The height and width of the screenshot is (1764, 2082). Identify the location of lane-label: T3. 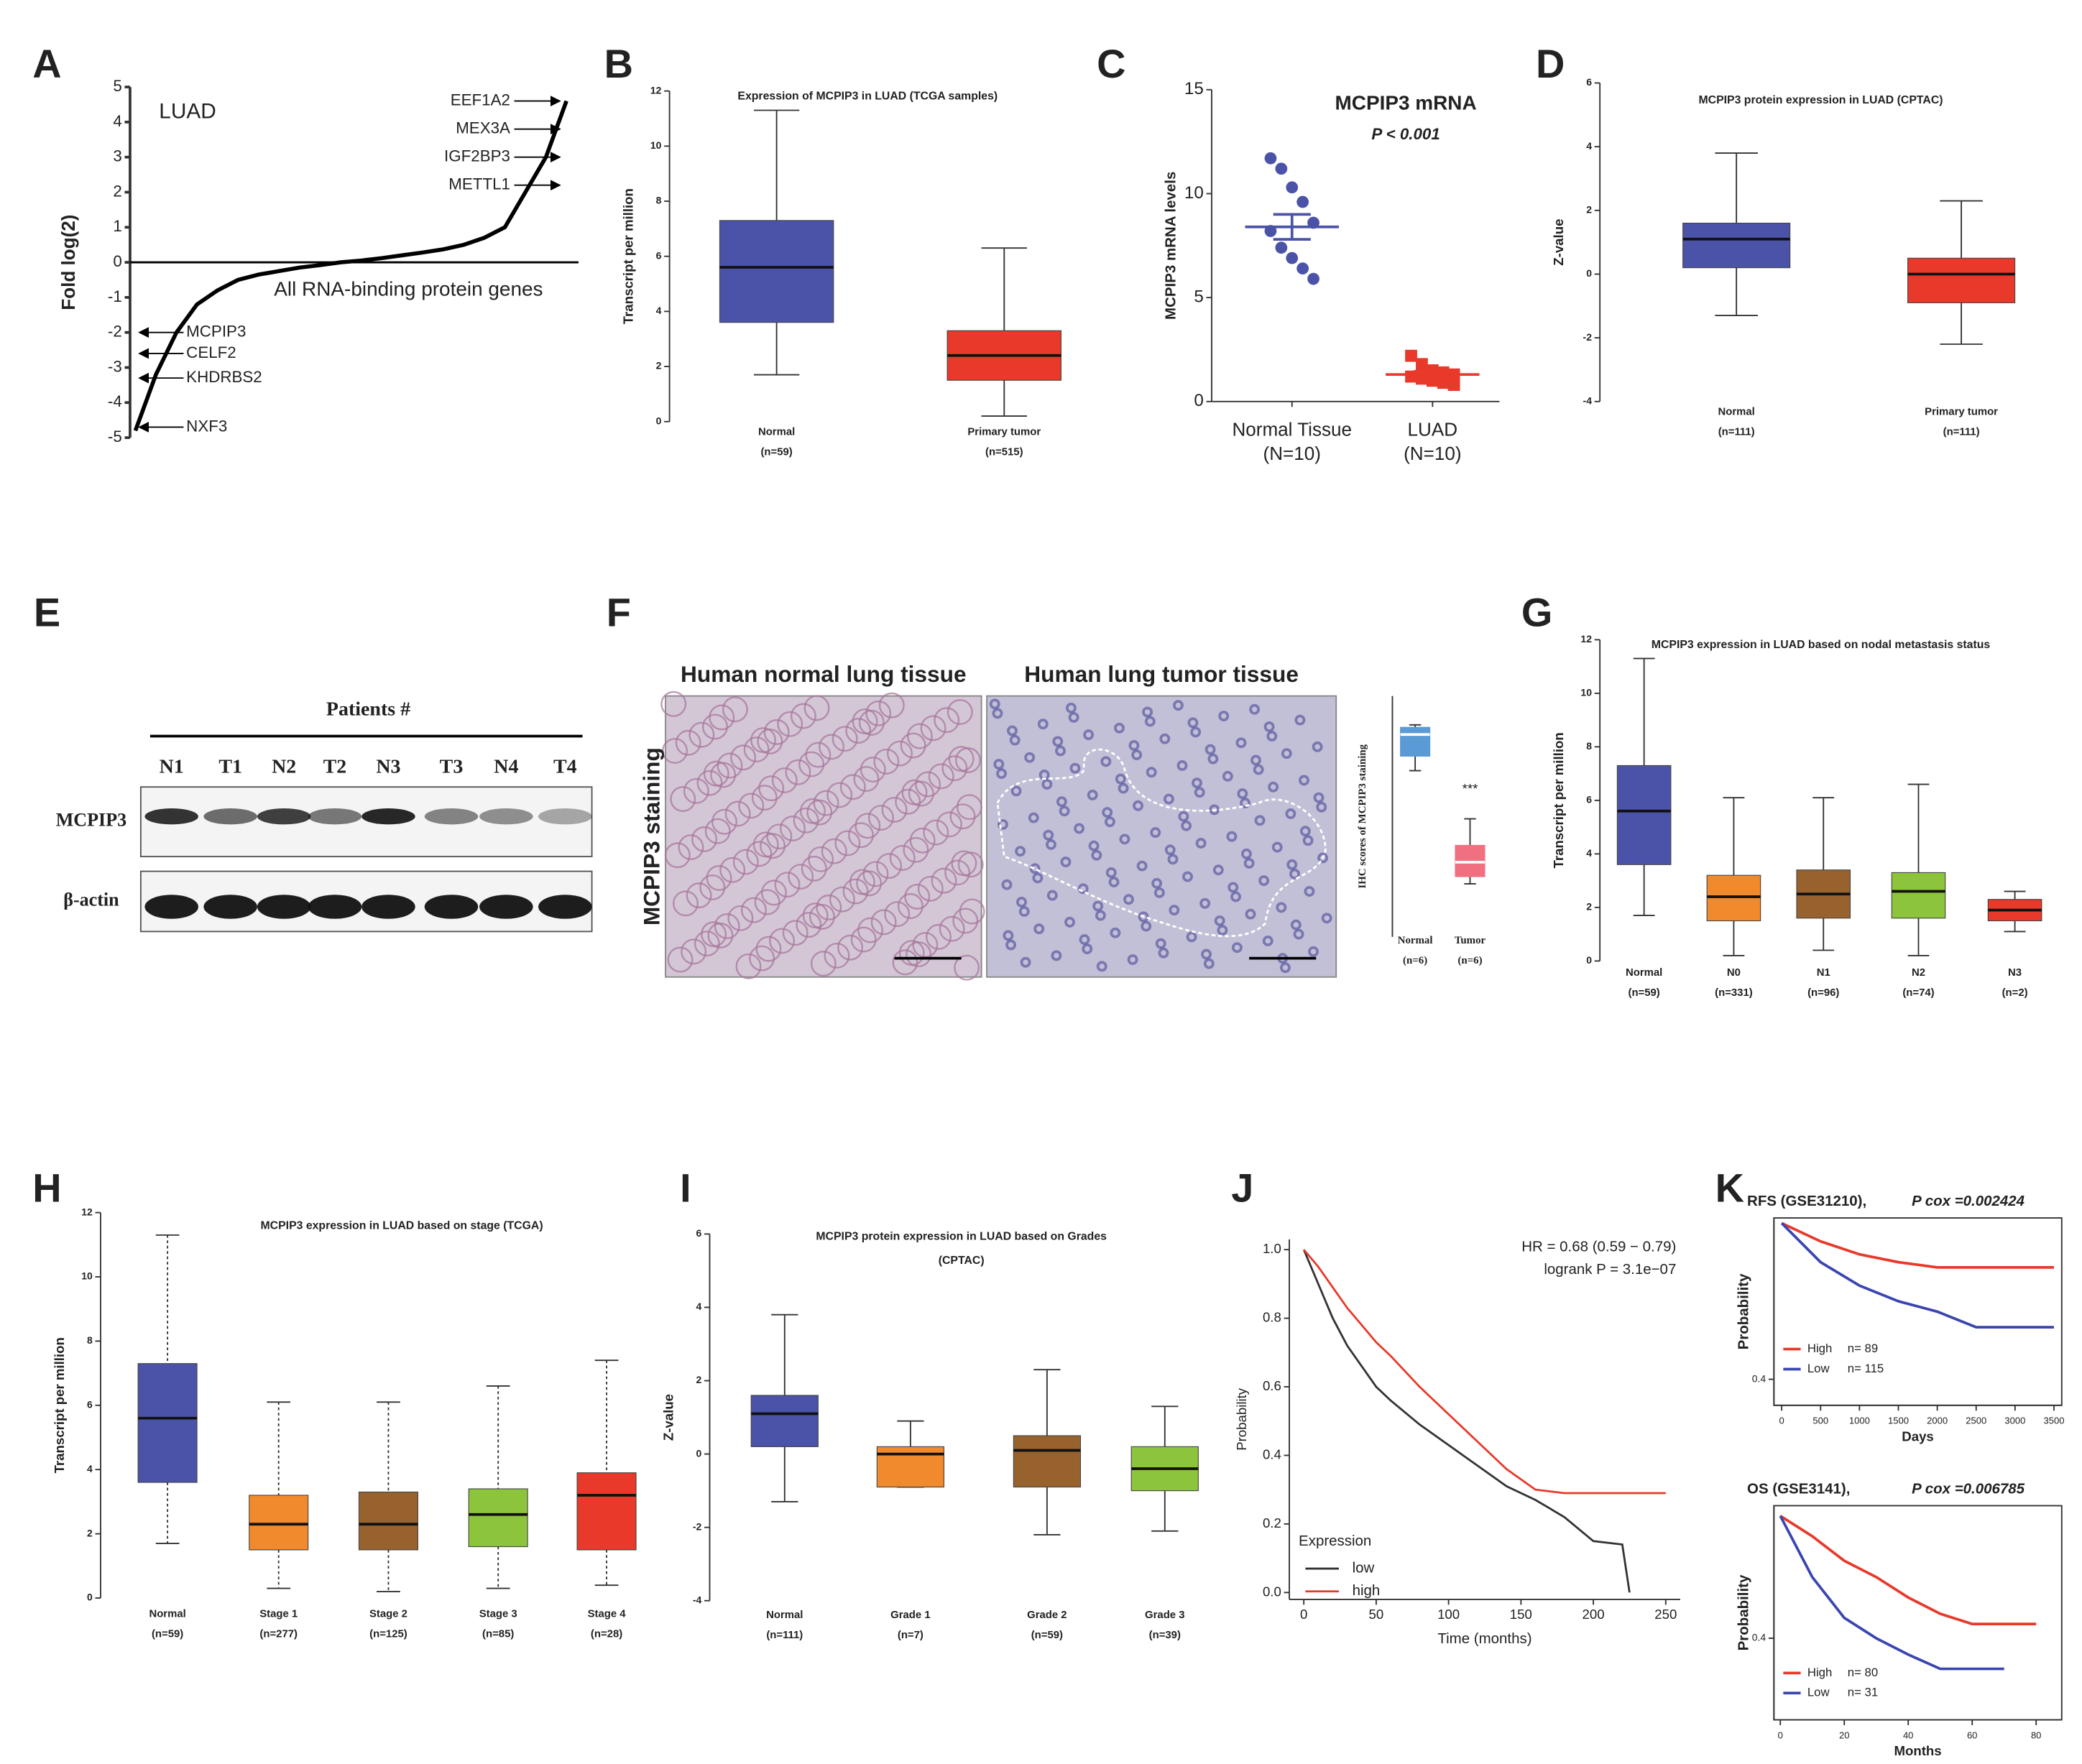
(452, 767).